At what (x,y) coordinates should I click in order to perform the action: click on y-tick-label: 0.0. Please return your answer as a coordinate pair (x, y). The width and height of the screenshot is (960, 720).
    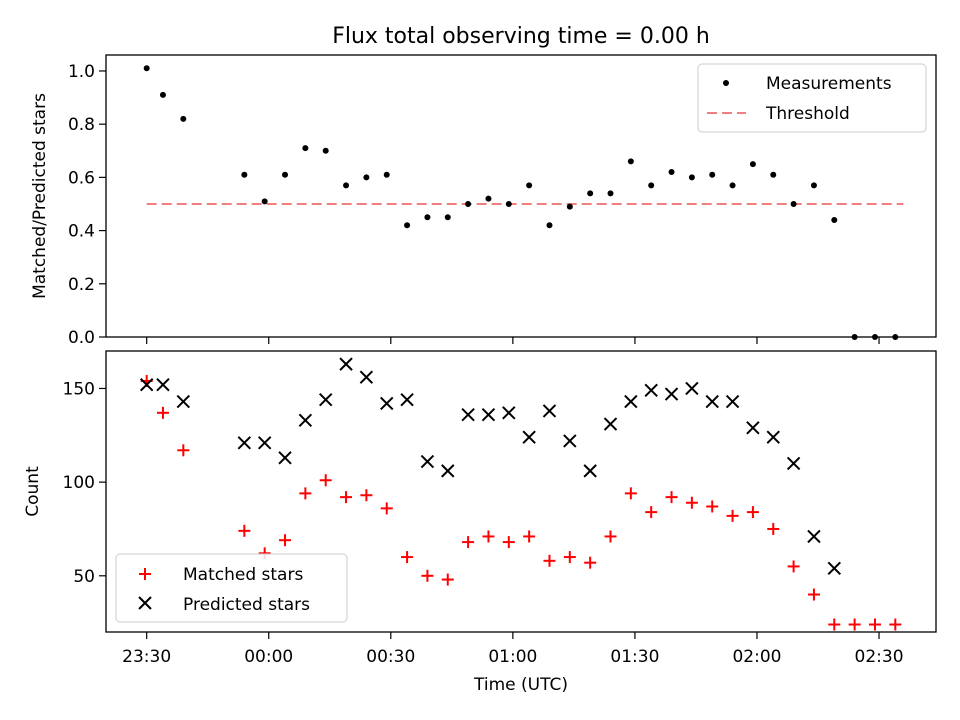
    Looking at the image, I should click on (81, 338).